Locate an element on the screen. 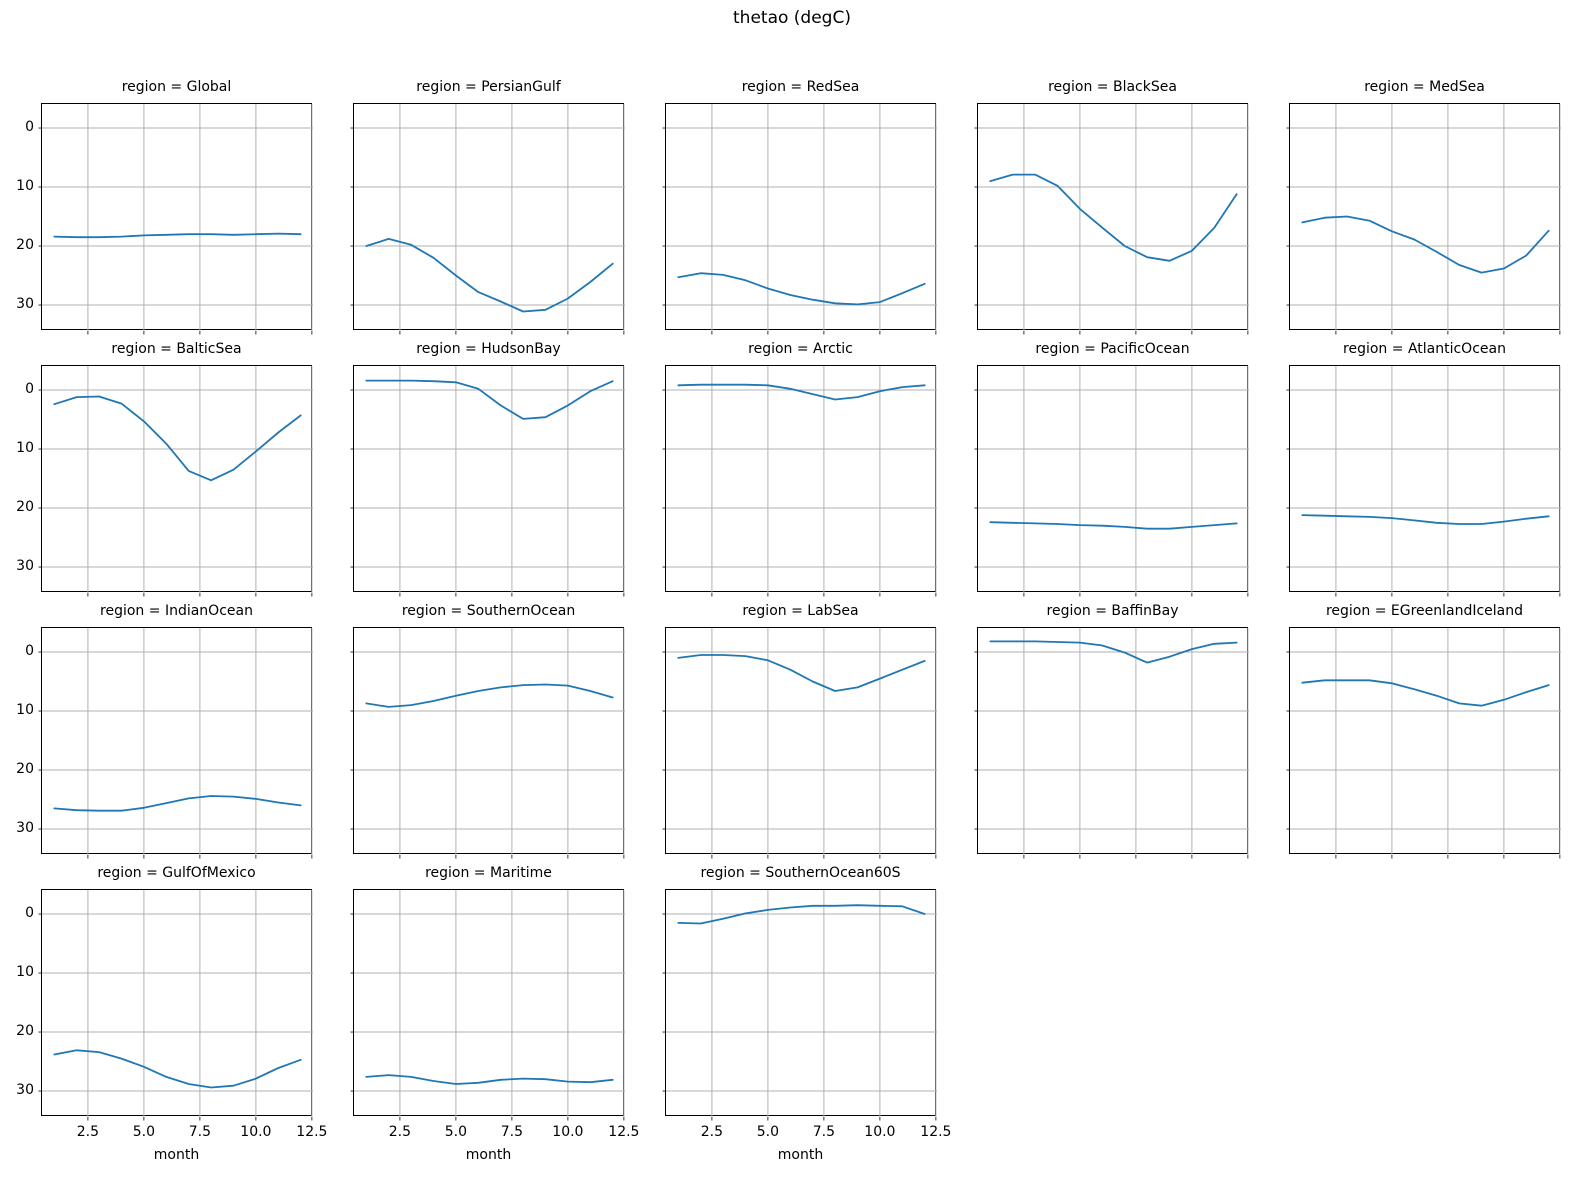 The image size is (1584, 1178). line-series-HudsonBay is located at coordinates (489, 399).